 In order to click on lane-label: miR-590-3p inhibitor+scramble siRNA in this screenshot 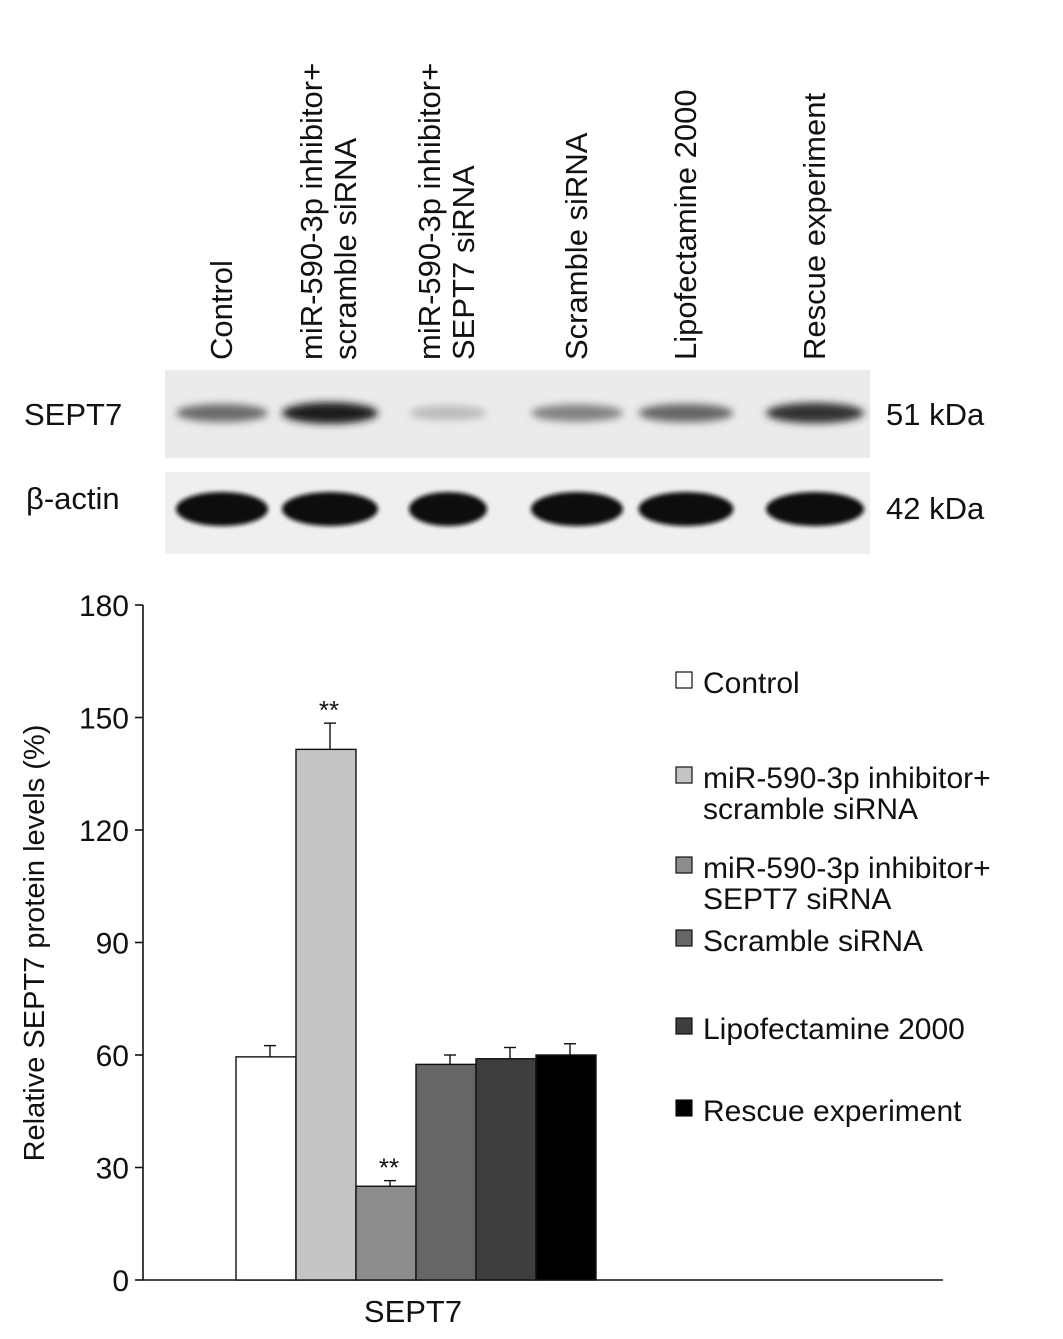, I will do `click(328, 211)`.